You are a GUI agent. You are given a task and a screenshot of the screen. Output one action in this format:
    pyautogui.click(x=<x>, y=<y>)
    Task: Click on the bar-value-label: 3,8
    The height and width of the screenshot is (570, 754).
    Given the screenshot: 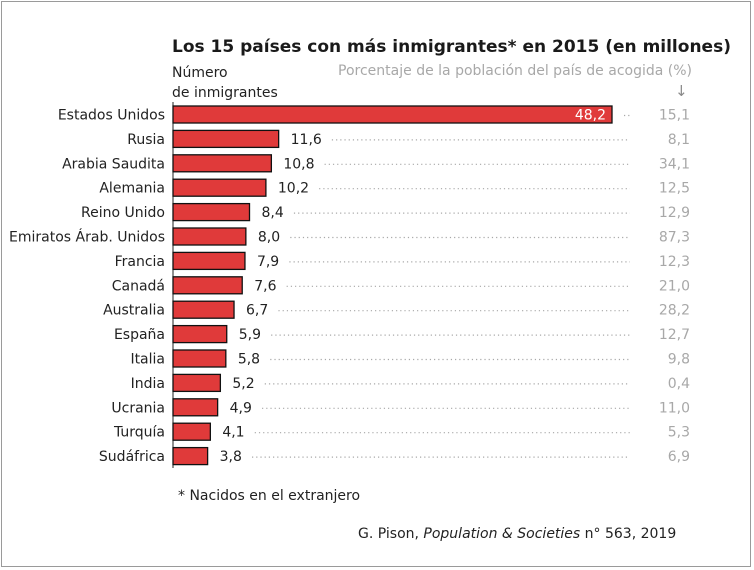 What is the action you would take?
    pyautogui.click(x=231, y=457)
    